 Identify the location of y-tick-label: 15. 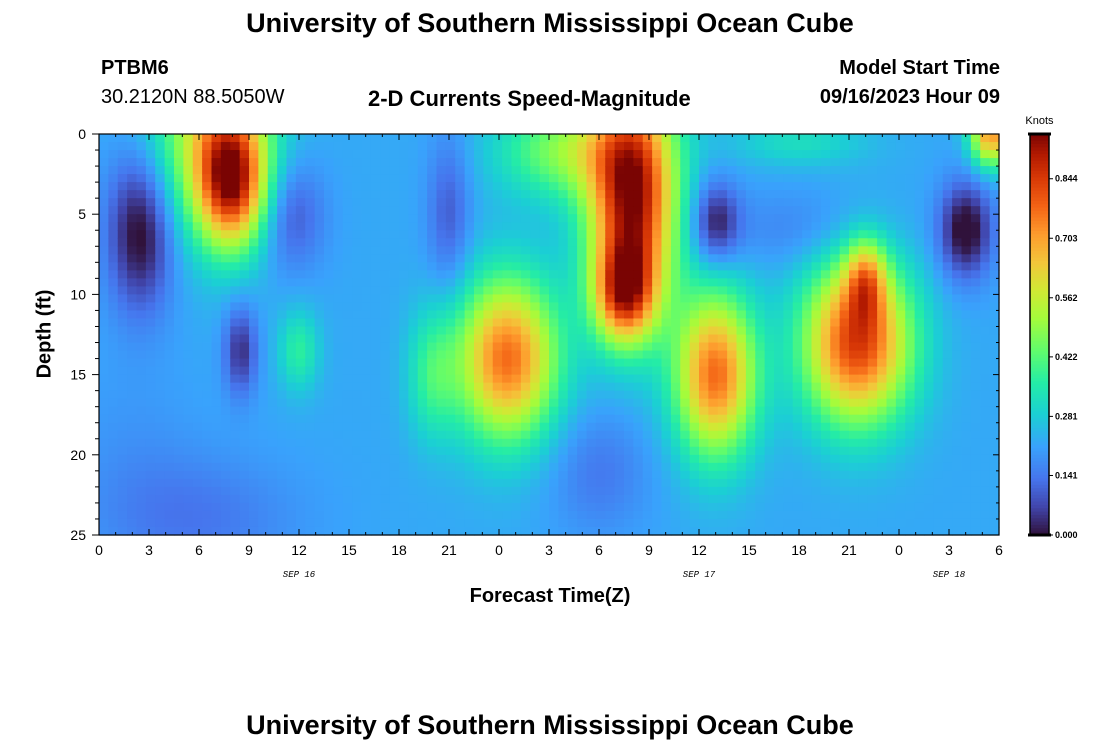
(78, 375).